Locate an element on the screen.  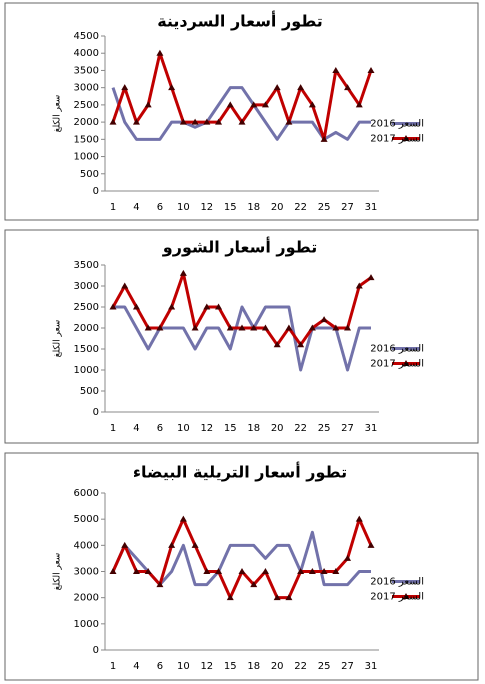
x-tick-label: 6 is located at coordinates (160, 428).